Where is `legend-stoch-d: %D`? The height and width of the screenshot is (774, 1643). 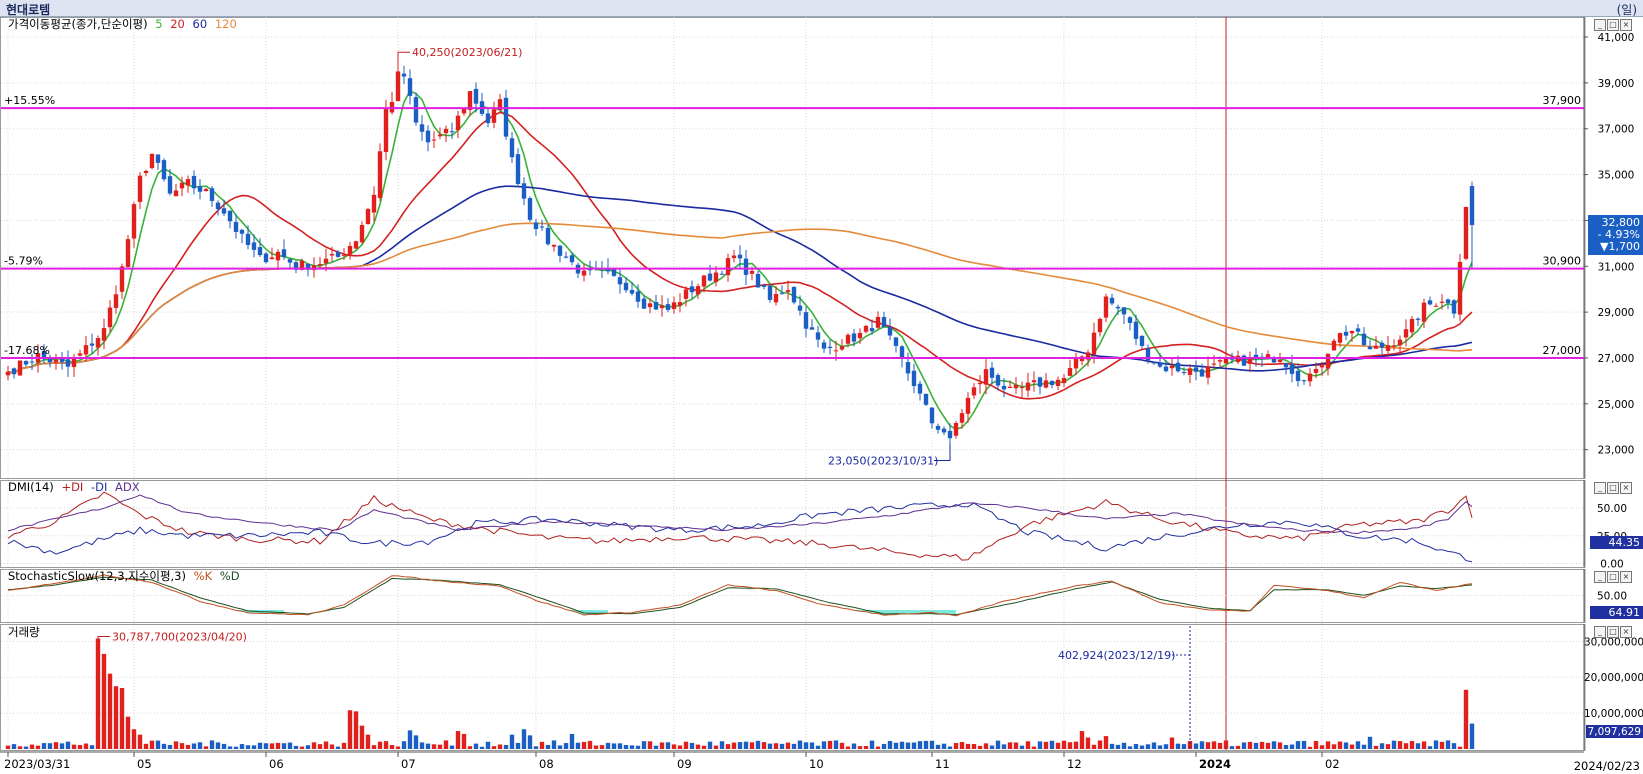 legend-stoch-d: %D is located at coordinates (230, 576).